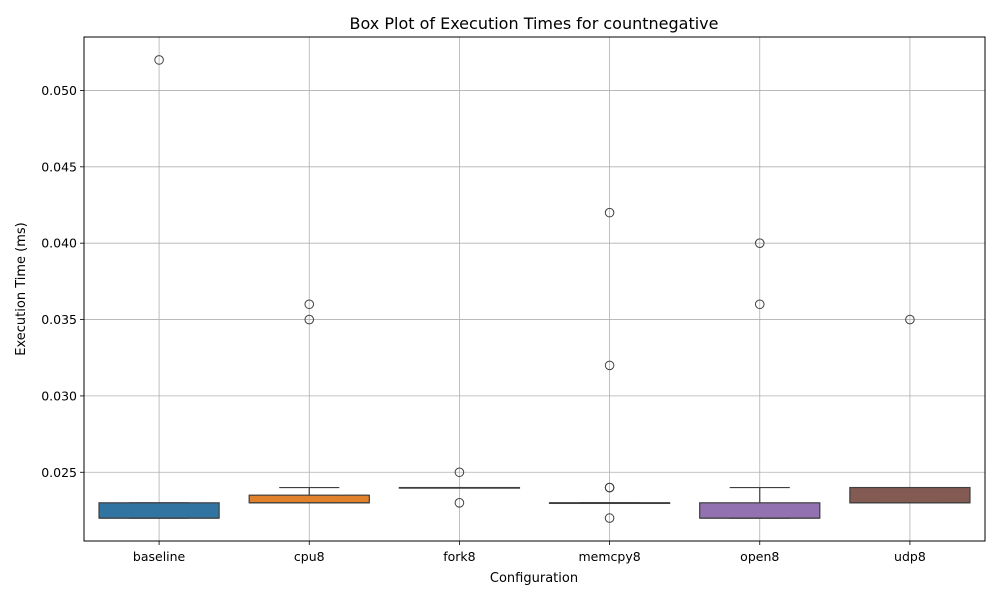 Image resolution: width=1000 pixels, height=600 pixels. What do you see at coordinates (59, 166) in the screenshot?
I see `y-tick-label: 0.045` at bounding box center [59, 166].